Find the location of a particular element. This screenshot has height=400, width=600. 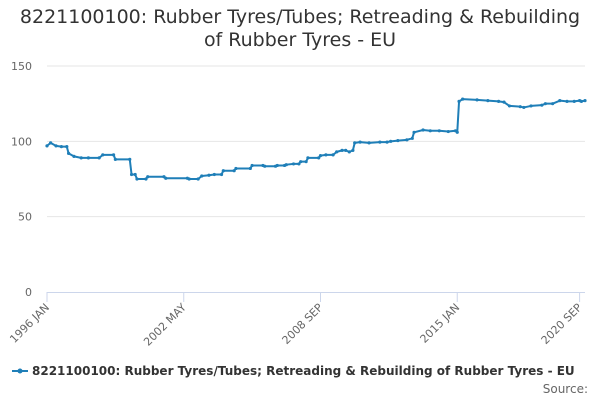

x-tick-label: 2008 SEP is located at coordinates (303, 324).